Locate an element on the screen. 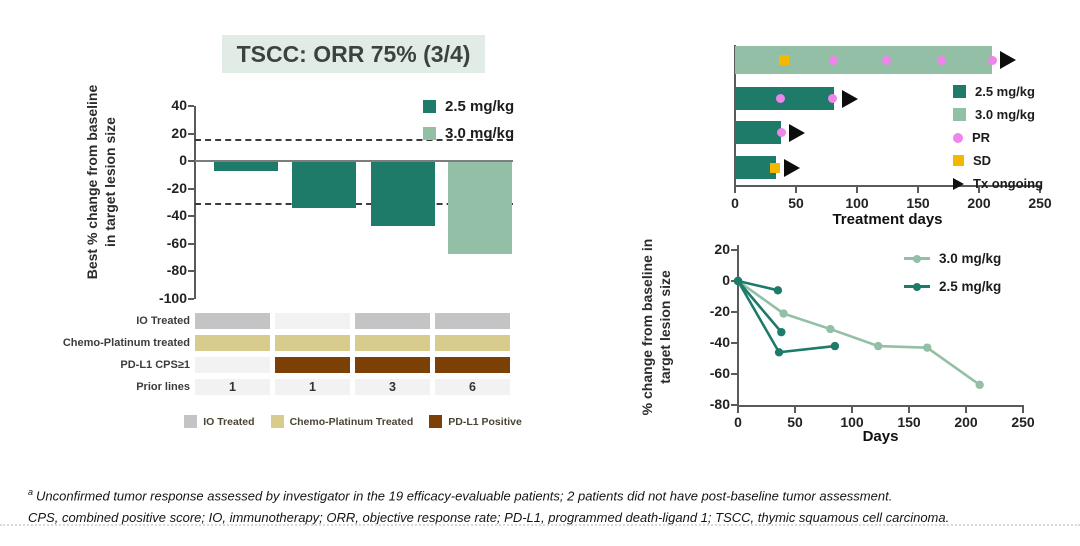  spider-legend: 3.0 mg/kg 2.5 mg/kg is located at coordinates (952, 272).